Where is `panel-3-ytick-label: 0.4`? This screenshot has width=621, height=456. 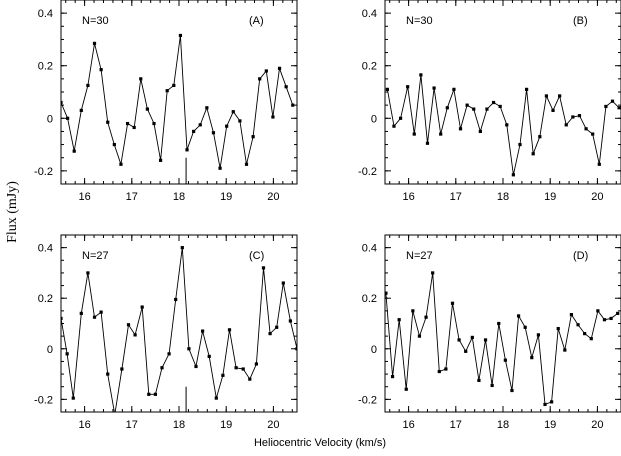 panel-3-ytick-label: 0.4 is located at coordinates (45, 249).